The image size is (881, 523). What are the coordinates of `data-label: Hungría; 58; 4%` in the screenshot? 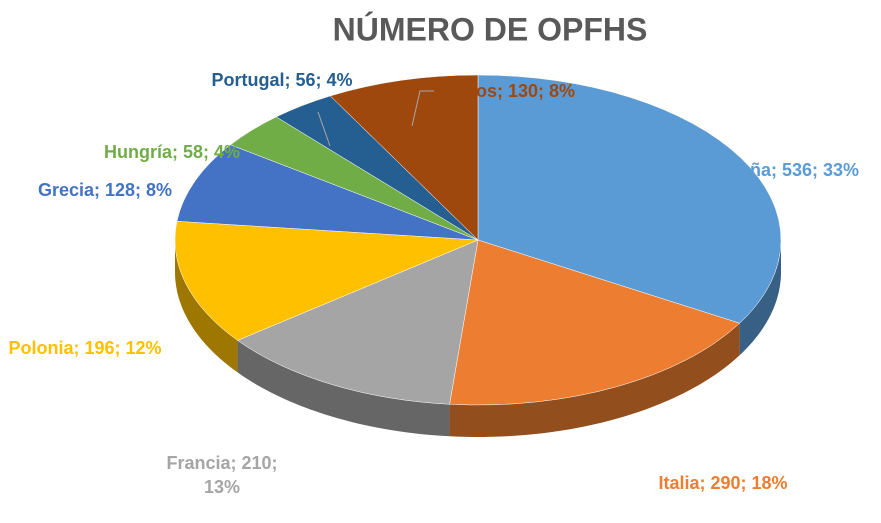 It's located at (172, 152).